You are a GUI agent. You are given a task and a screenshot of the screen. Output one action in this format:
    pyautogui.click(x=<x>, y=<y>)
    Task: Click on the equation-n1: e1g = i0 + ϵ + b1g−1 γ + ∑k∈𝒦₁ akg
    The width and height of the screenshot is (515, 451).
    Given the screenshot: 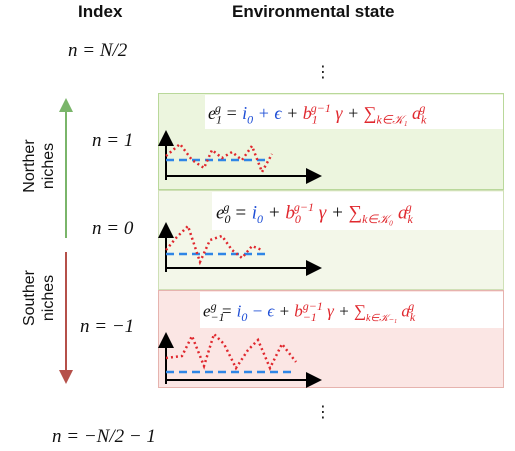 What is the action you would take?
    pyautogui.click(x=317, y=114)
    